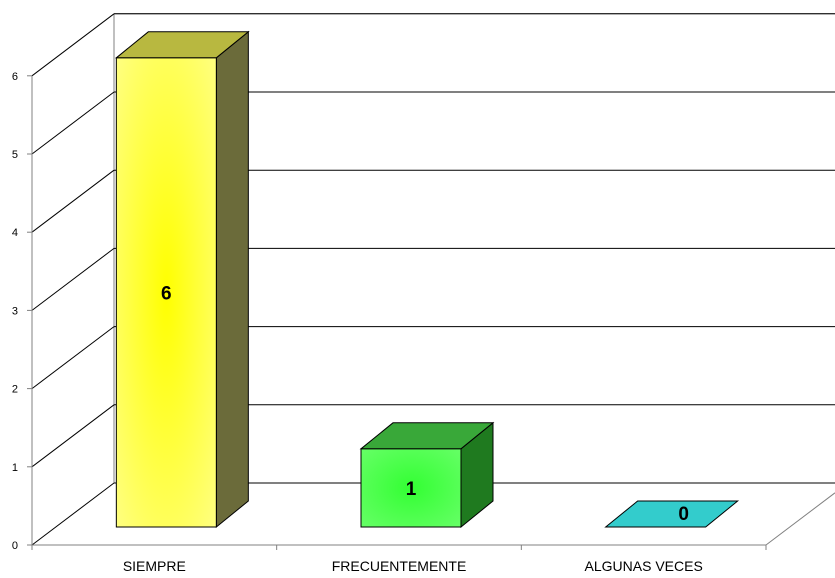 This screenshot has height=578, width=835. Describe the element at coordinates (15, 390) in the screenshot. I see `y-tick-label-2: 2` at that location.